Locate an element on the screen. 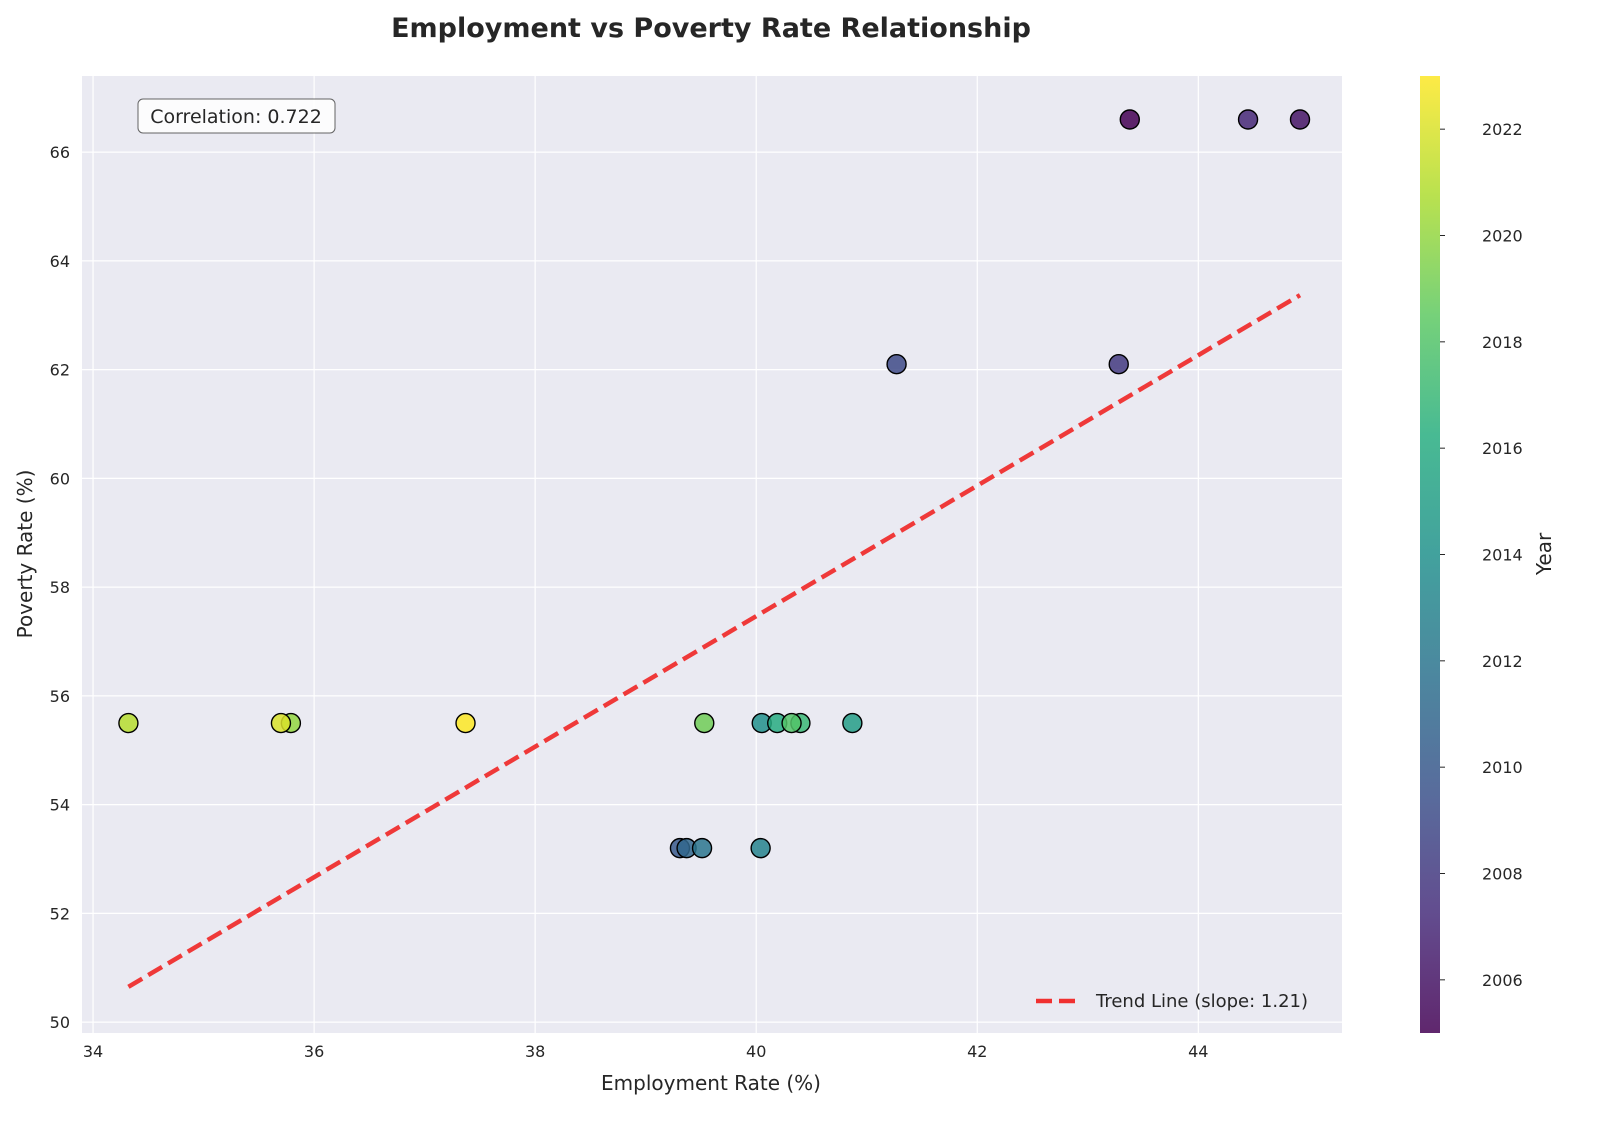  colorbar-tick-label: 2014 is located at coordinates (1502, 555).